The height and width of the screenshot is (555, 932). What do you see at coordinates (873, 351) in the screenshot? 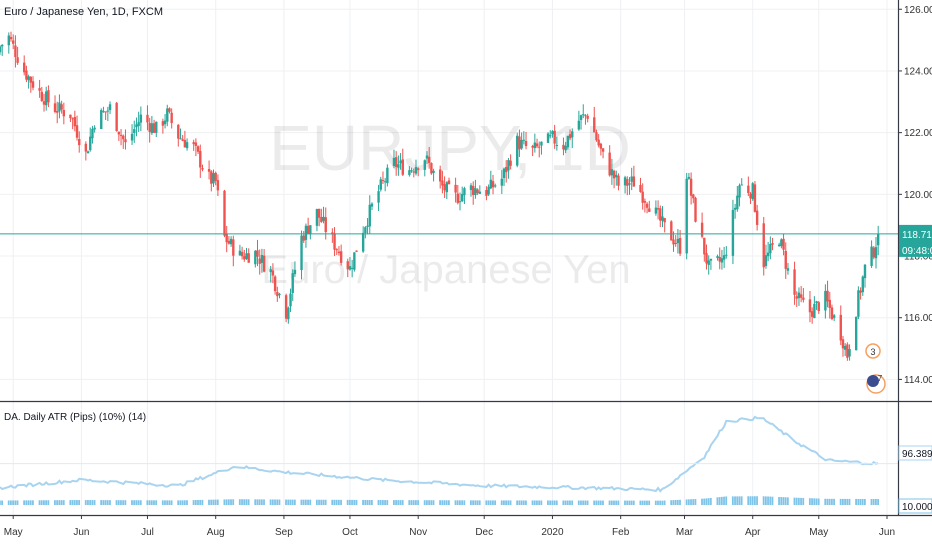
I see `event-badge-top: 3` at bounding box center [873, 351].